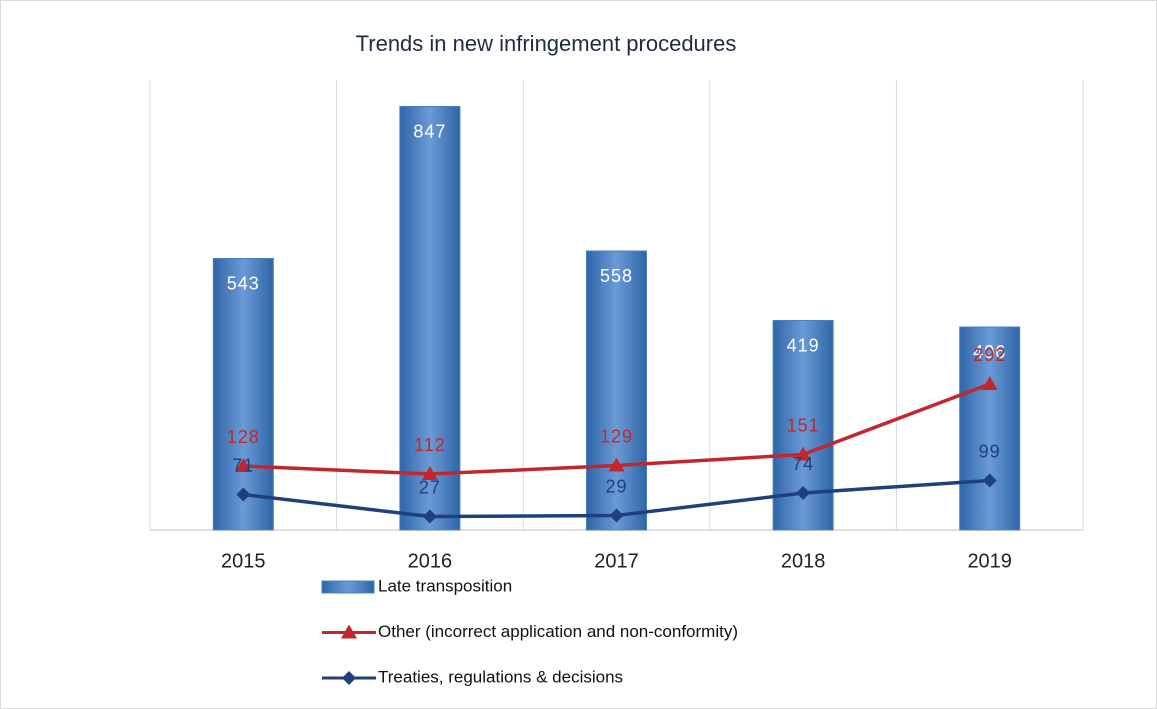 This screenshot has width=1157, height=709. Describe the element at coordinates (430, 487) in the screenshot. I see `data-label: 27` at that location.